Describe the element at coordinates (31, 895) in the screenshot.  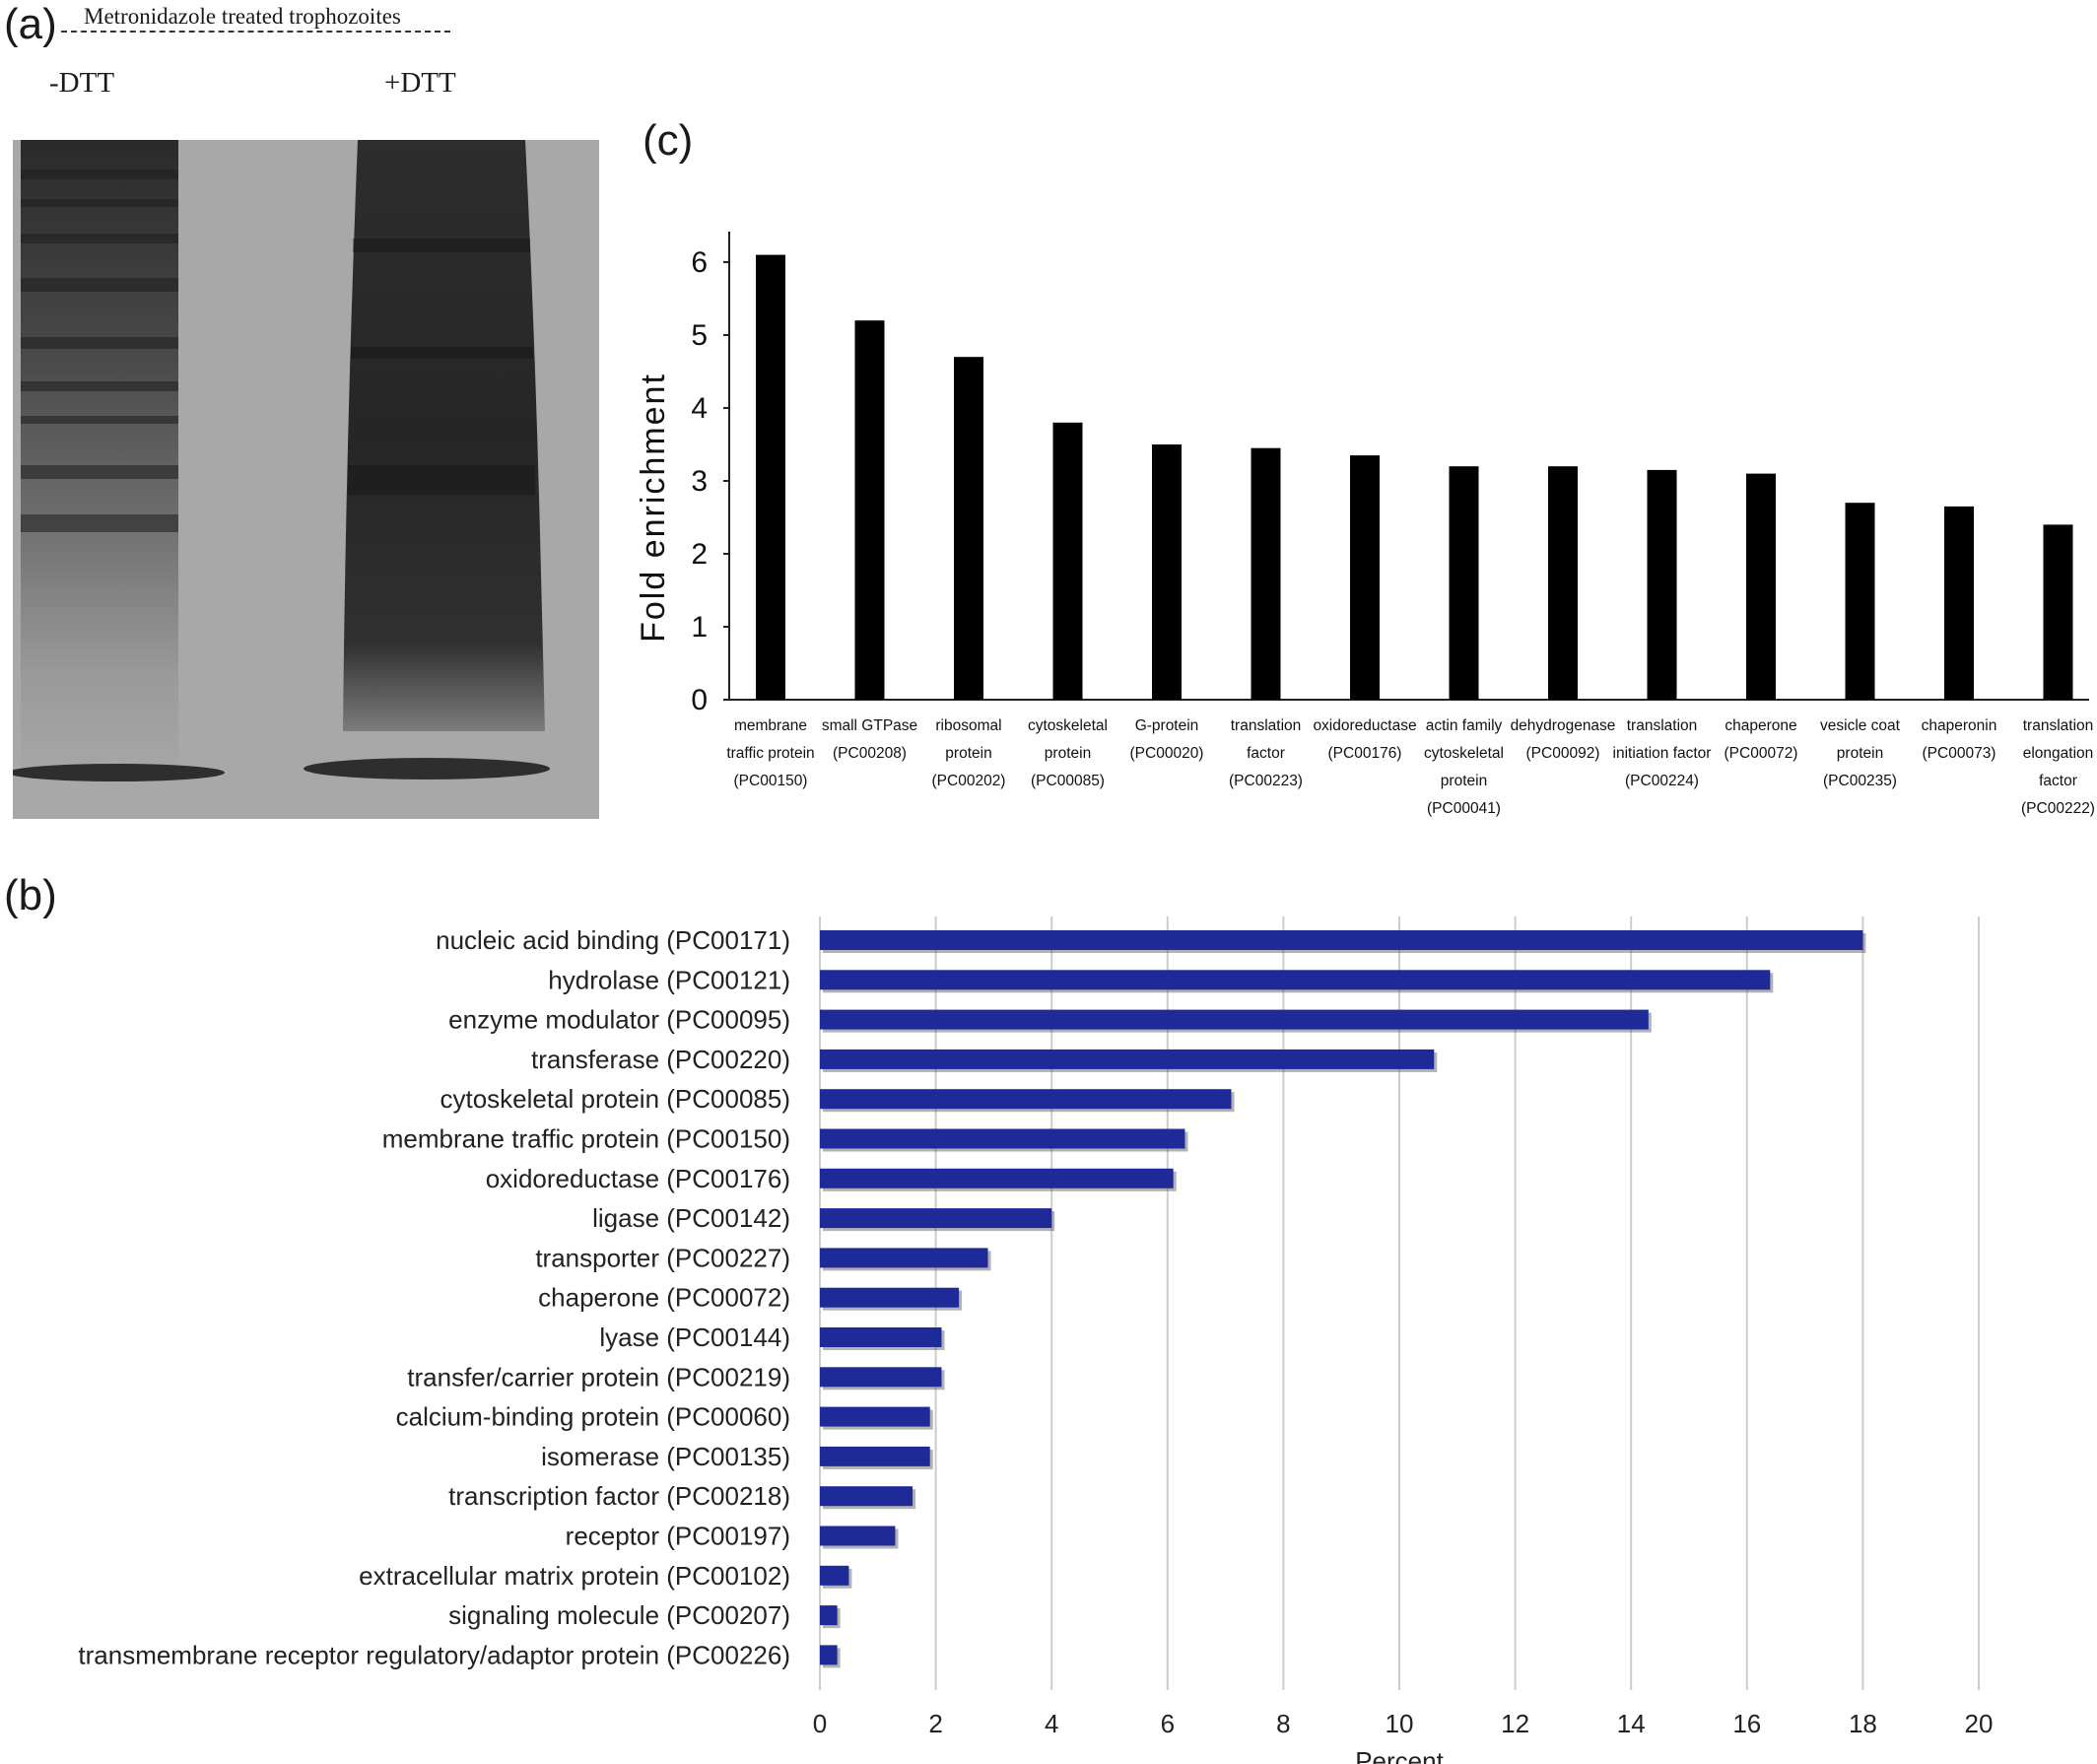
I see `panel-b-letter: (b)` at that location.